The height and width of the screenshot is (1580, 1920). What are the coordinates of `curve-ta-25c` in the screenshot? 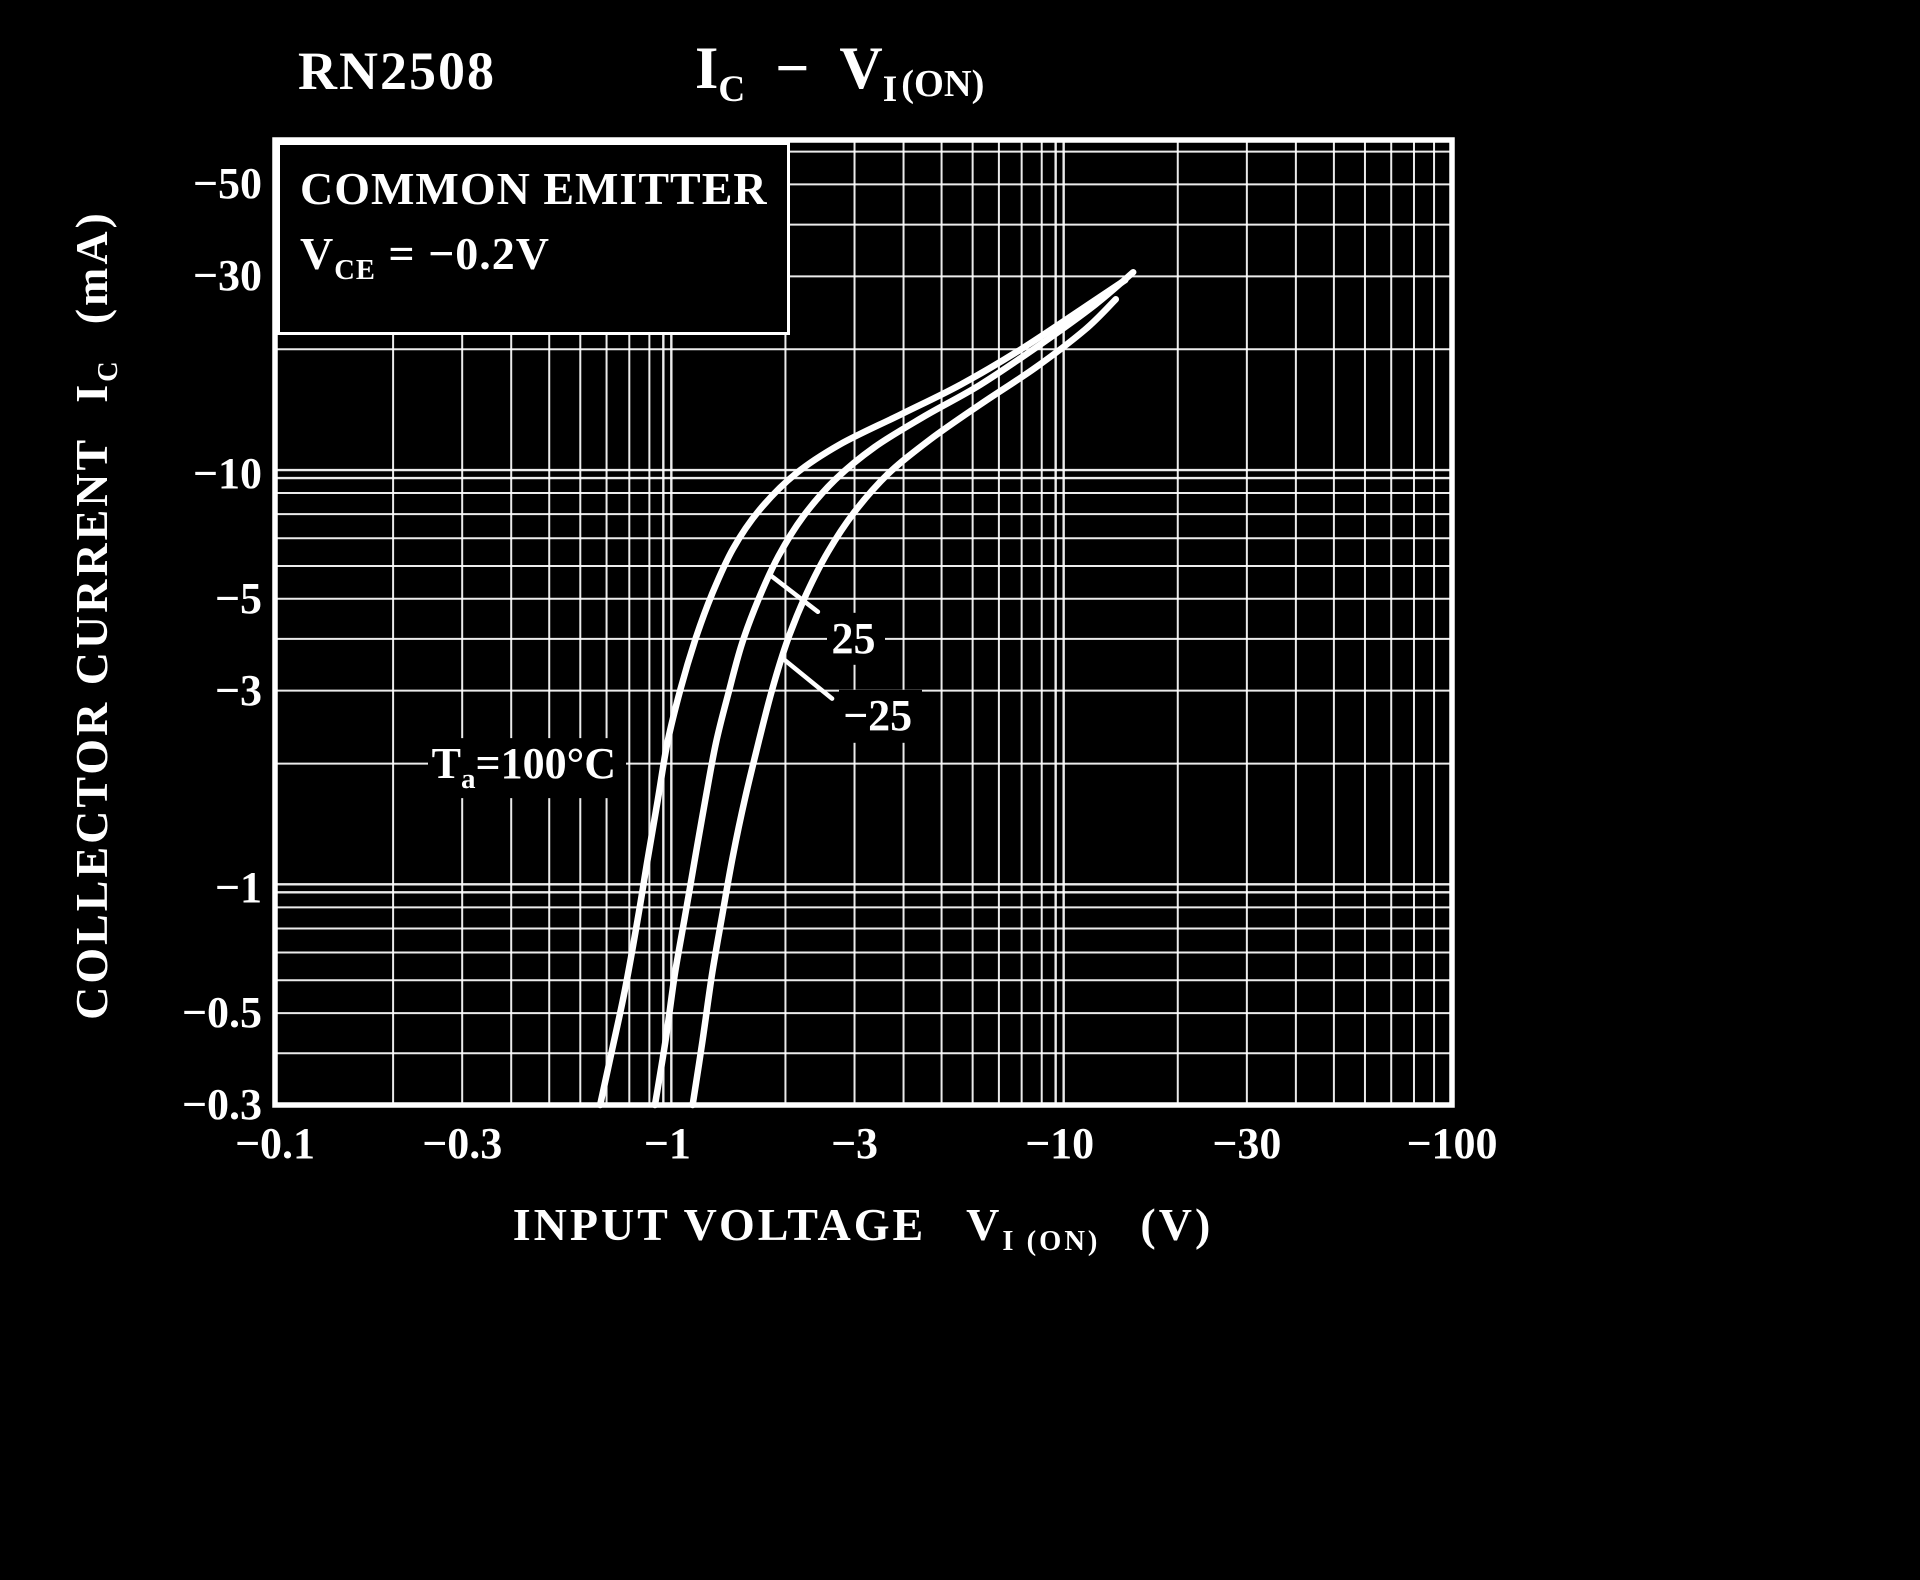 It's located at (894, 688).